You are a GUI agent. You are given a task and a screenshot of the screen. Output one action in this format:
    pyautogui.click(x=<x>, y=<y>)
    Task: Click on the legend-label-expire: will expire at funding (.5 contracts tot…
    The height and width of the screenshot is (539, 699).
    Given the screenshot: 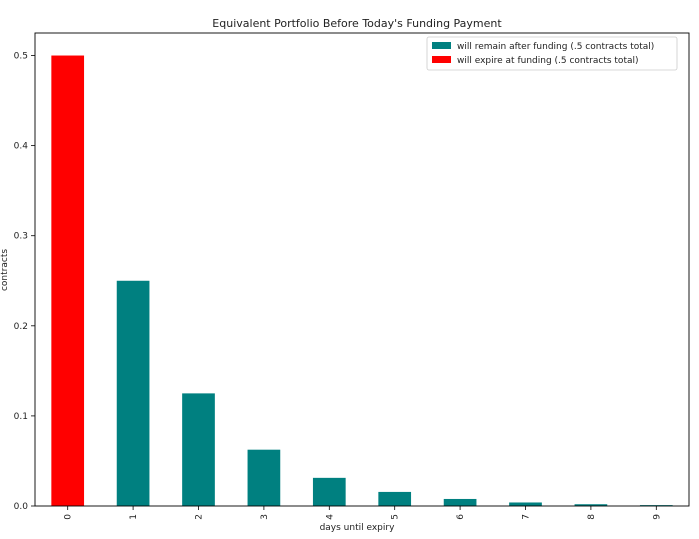 What is the action you would take?
    pyautogui.click(x=548, y=61)
    